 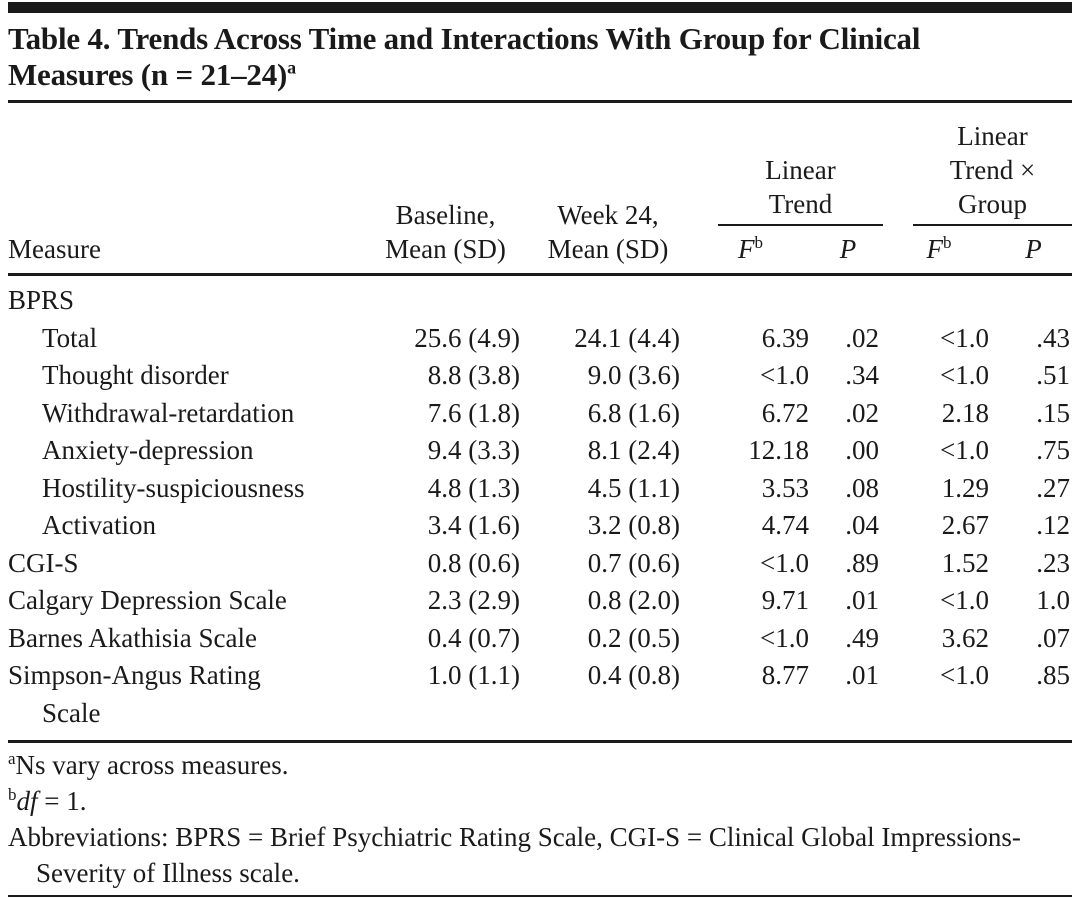 I want to click on cell-p-interaction: .15, so click(x=1053, y=412).